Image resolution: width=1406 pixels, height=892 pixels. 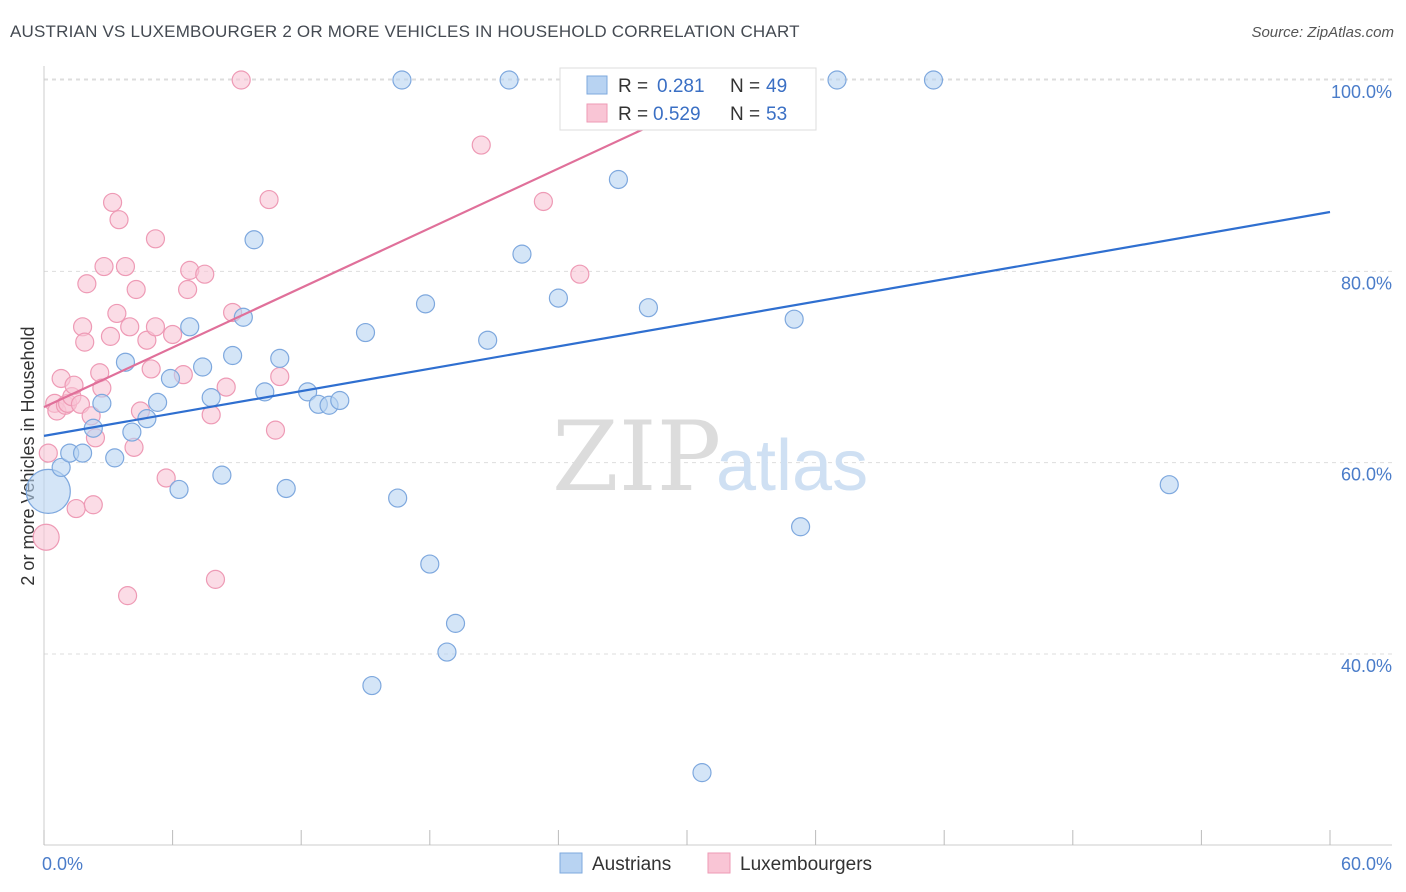 I want to click on x-tick-marks, so click(x=687, y=837).